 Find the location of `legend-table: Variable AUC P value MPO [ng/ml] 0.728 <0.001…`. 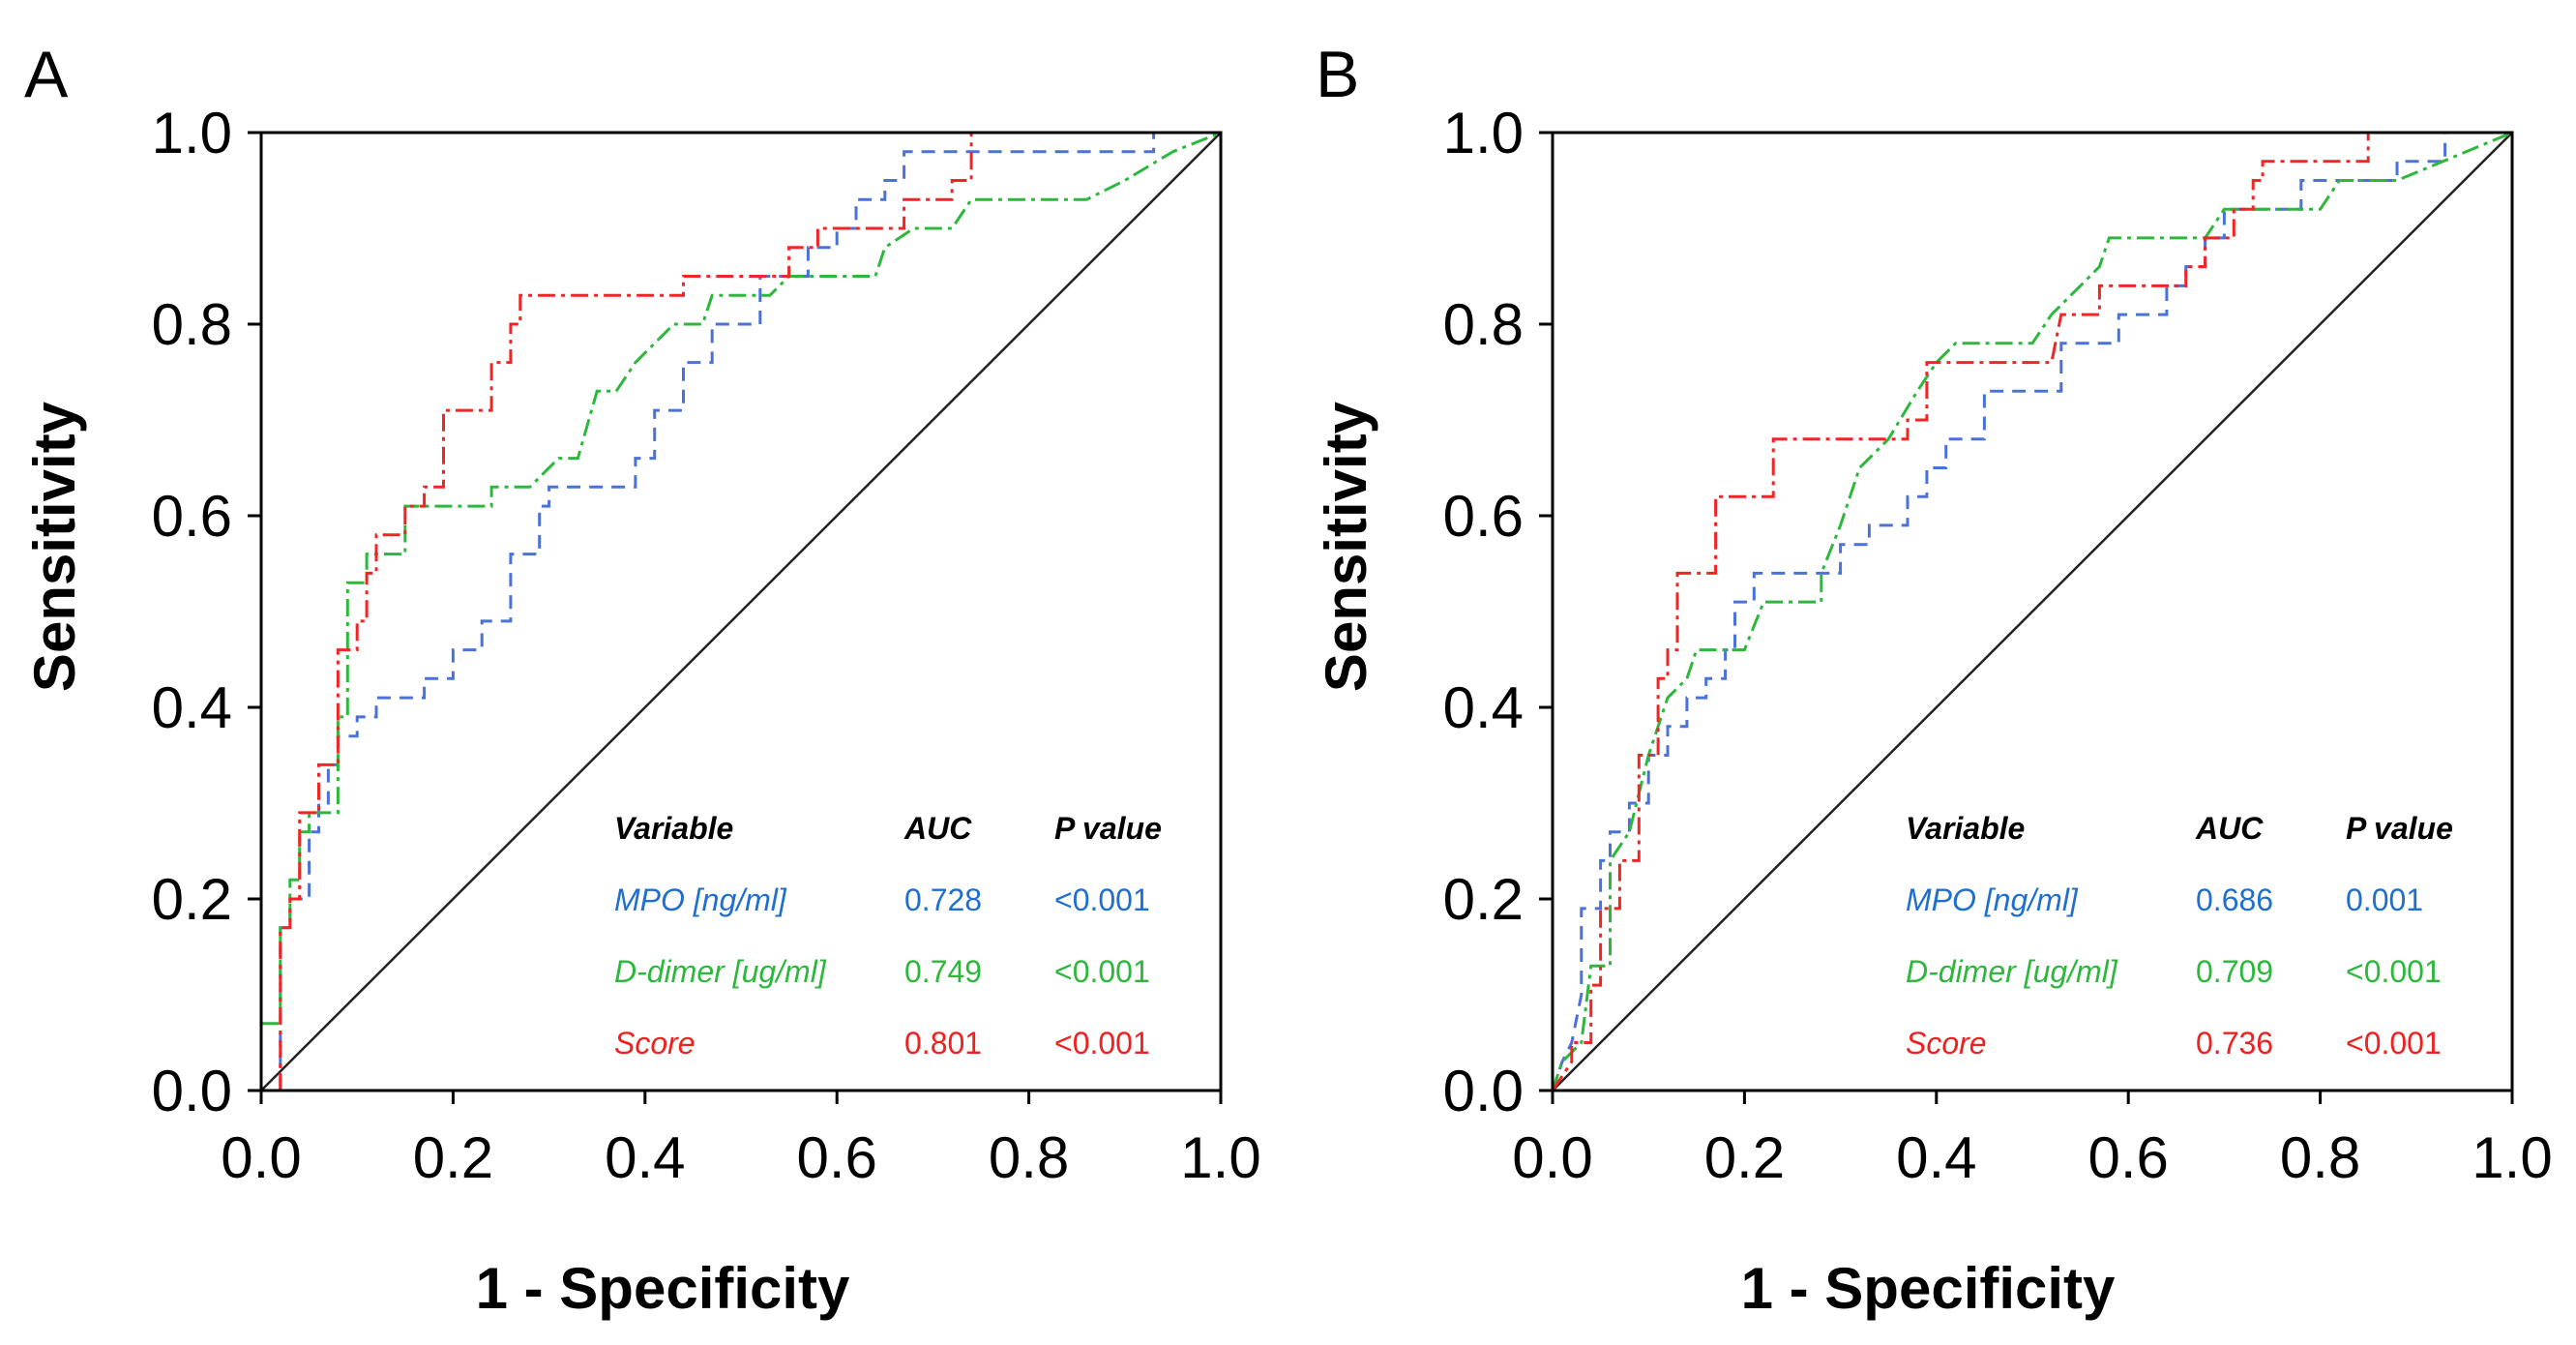

legend-table: Variable AUC P value MPO [ng/ml] 0.728 <0.001… is located at coordinates (888, 936).